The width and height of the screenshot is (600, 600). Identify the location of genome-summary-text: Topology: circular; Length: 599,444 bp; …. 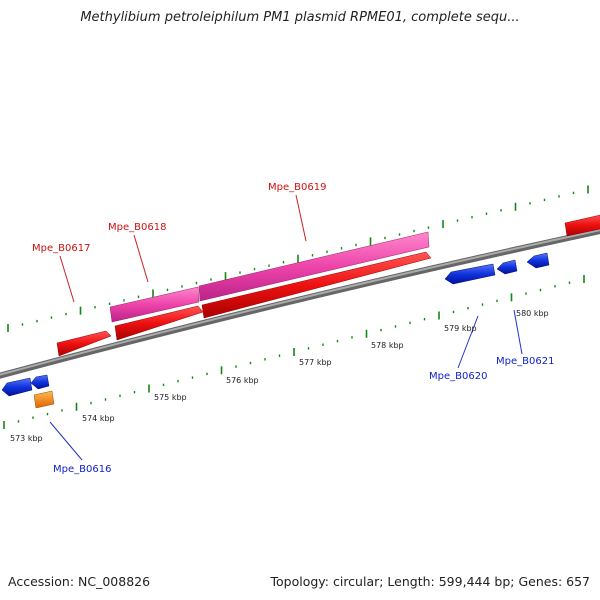
(430, 581).